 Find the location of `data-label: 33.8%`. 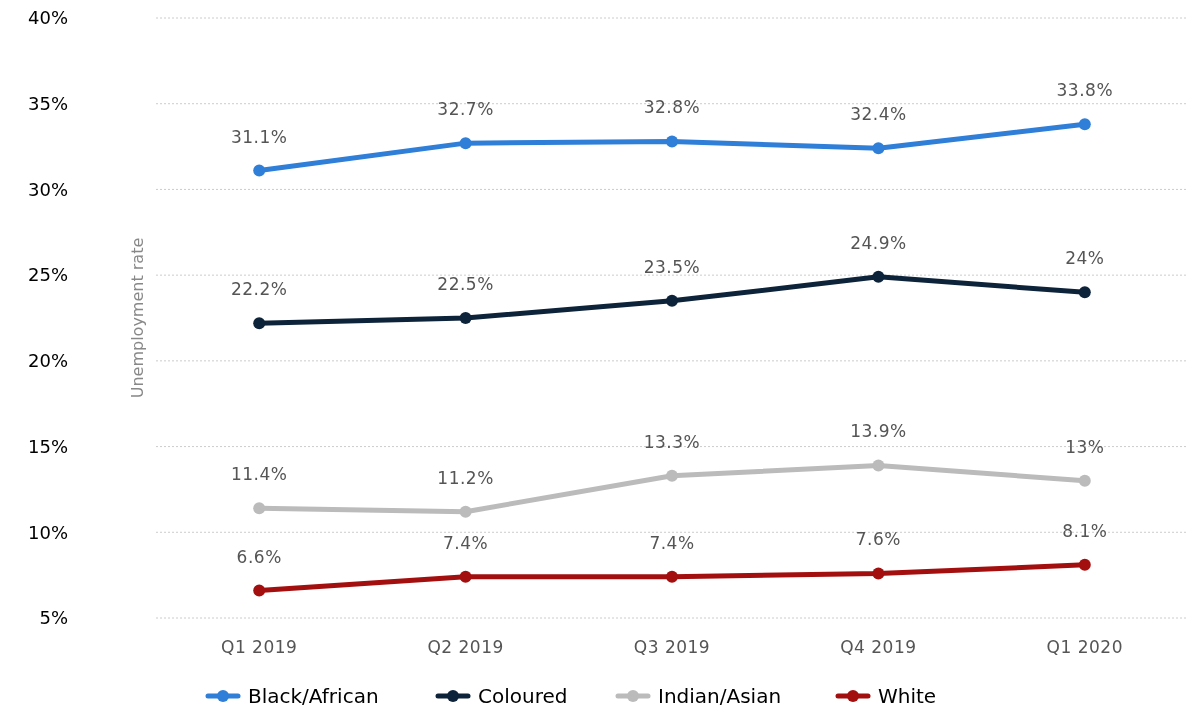

data-label: 33.8% is located at coordinates (1085, 90).